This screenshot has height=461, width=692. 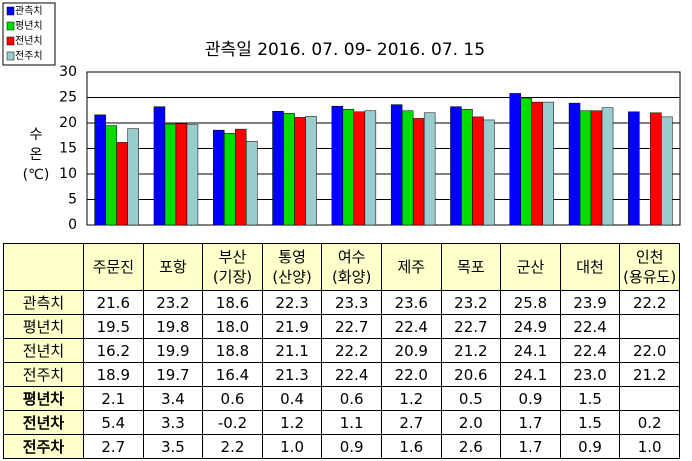 What do you see at coordinates (590, 302) in the screenshot?
I see `table-cell: 23.9` at bounding box center [590, 302].